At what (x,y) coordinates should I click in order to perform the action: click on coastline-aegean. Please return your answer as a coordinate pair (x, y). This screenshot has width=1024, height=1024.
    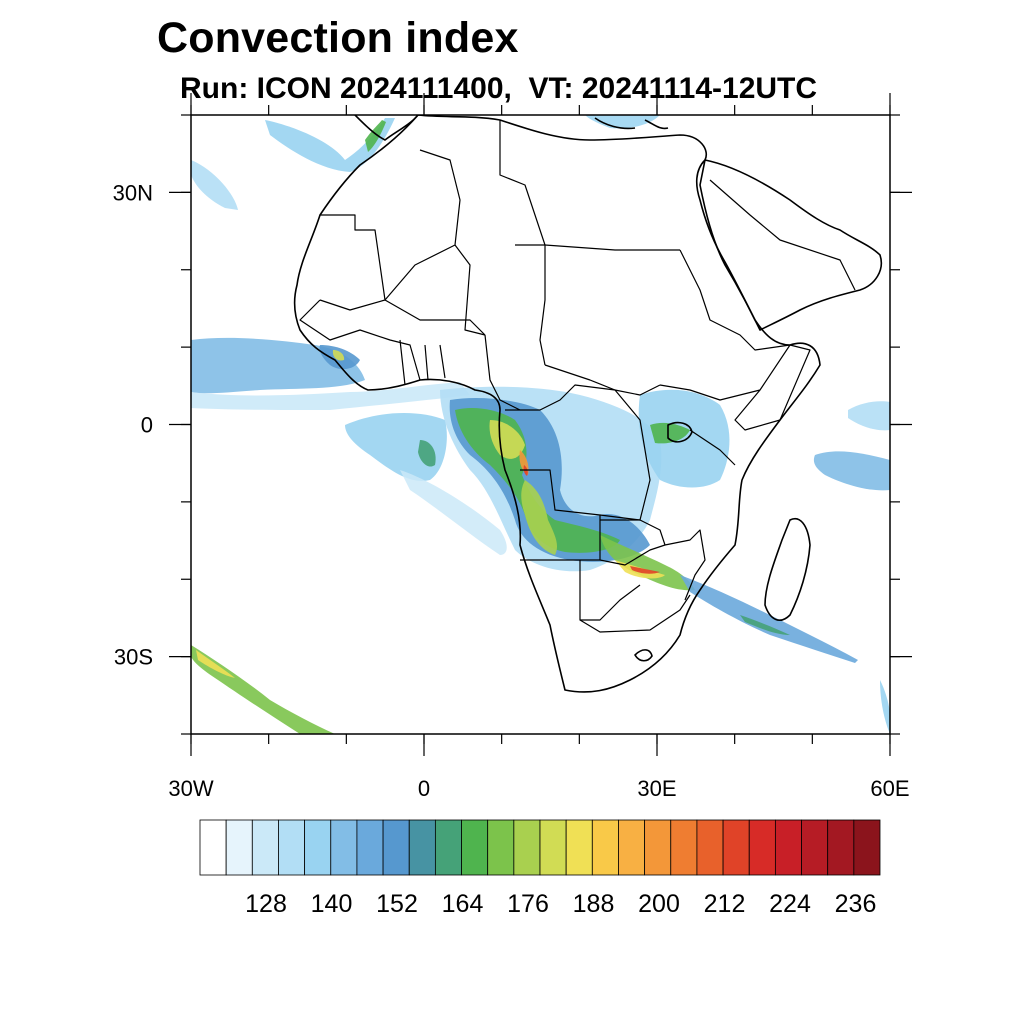
    Looking at the image, I should click on (631, 123).